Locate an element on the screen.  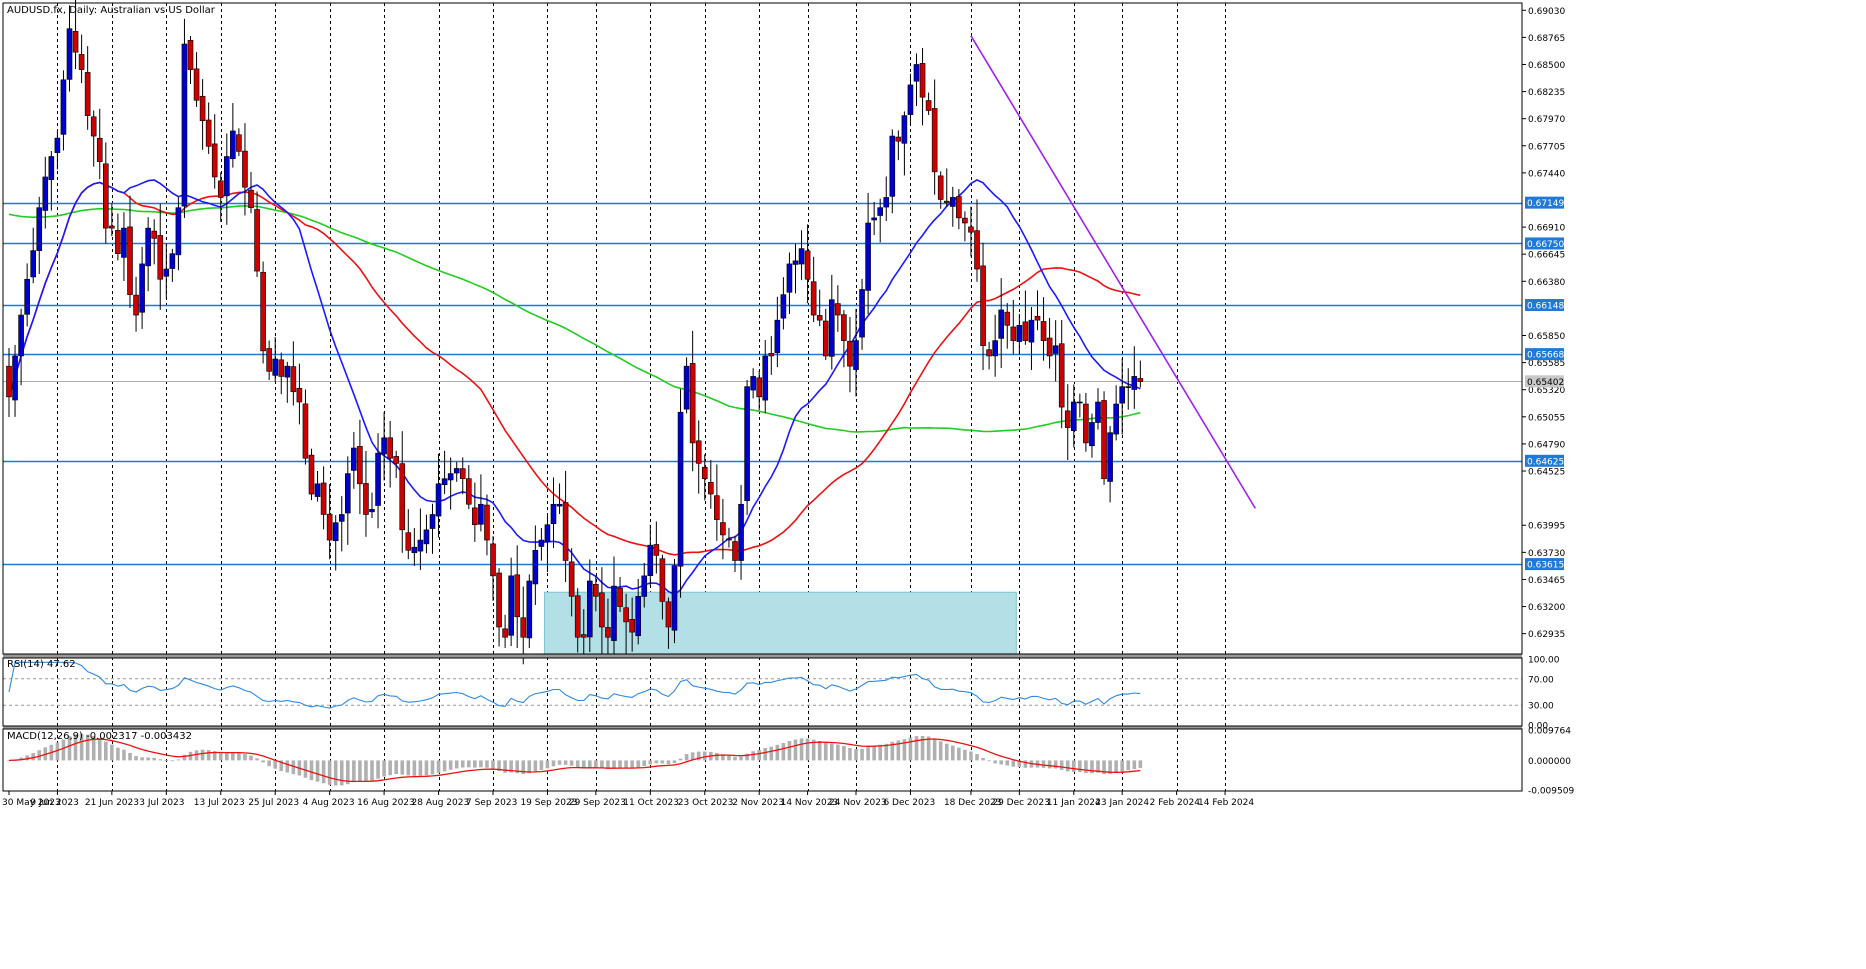
price-tick-label: 0.67970 is located at coordinates (1546, 120).